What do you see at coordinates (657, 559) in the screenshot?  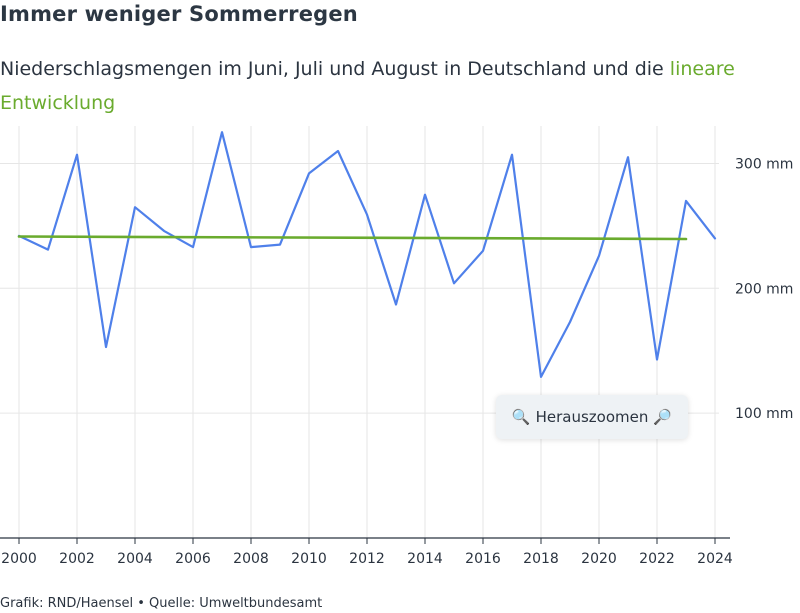 I see `x-tick-label: 2022` at bounding box center [657, 559].